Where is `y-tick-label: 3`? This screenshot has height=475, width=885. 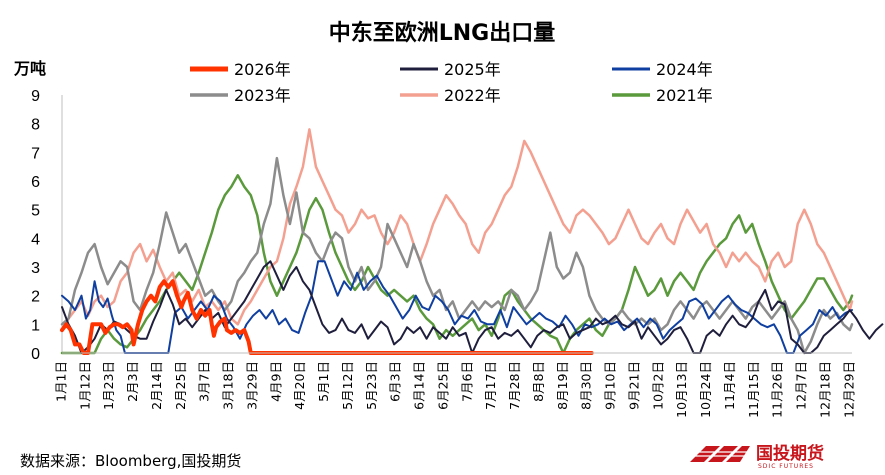 y-tick-label: 3 is located at coordinates (35, 268).